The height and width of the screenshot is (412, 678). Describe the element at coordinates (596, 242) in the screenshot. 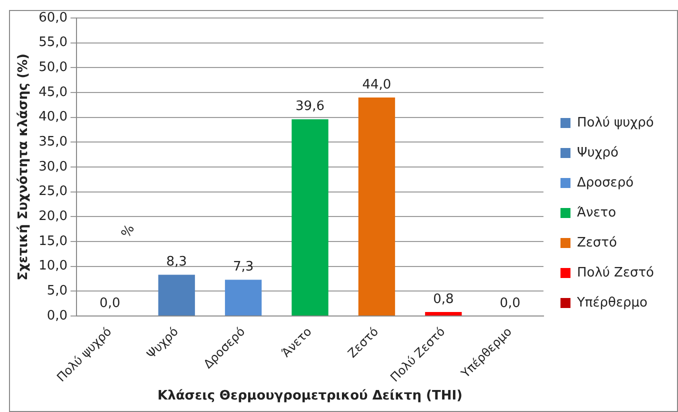

I see `legend-label: Ζεστό` at that location.